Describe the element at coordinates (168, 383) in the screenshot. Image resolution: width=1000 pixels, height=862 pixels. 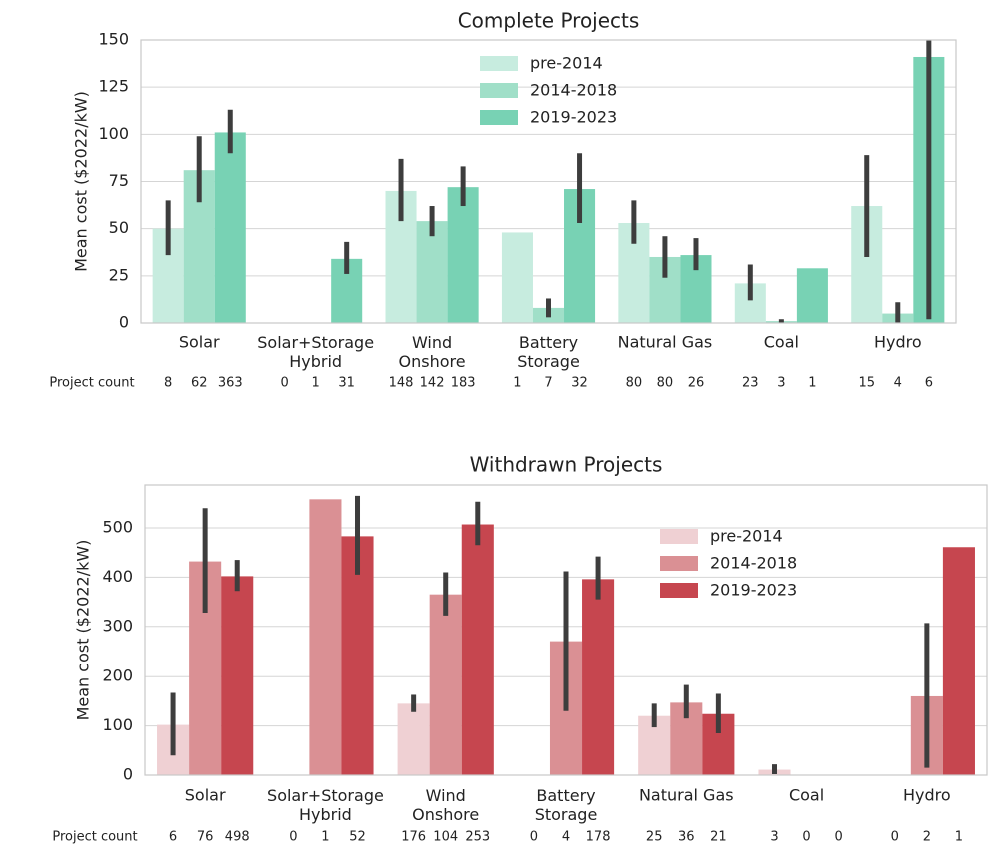
I see `count-value: 8` at that location.